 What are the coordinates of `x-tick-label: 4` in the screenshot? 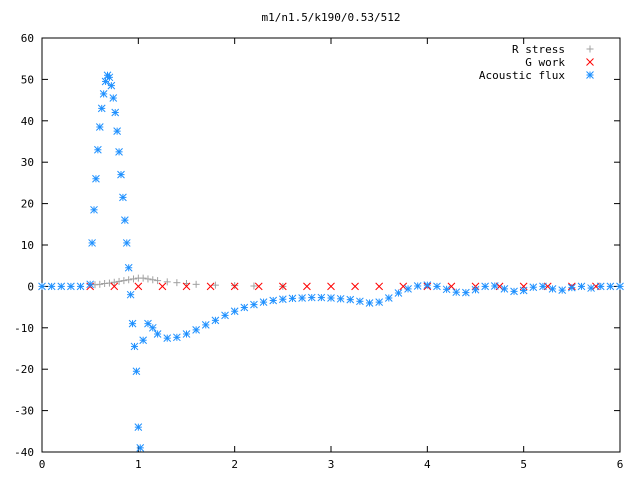 It's located at (427, 464).